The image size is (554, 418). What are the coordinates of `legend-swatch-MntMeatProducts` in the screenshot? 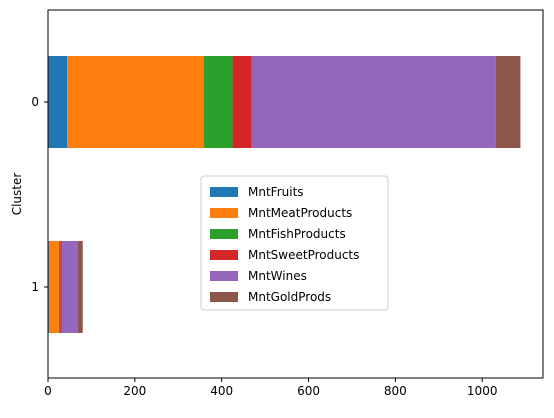 It's located at (224, 213).